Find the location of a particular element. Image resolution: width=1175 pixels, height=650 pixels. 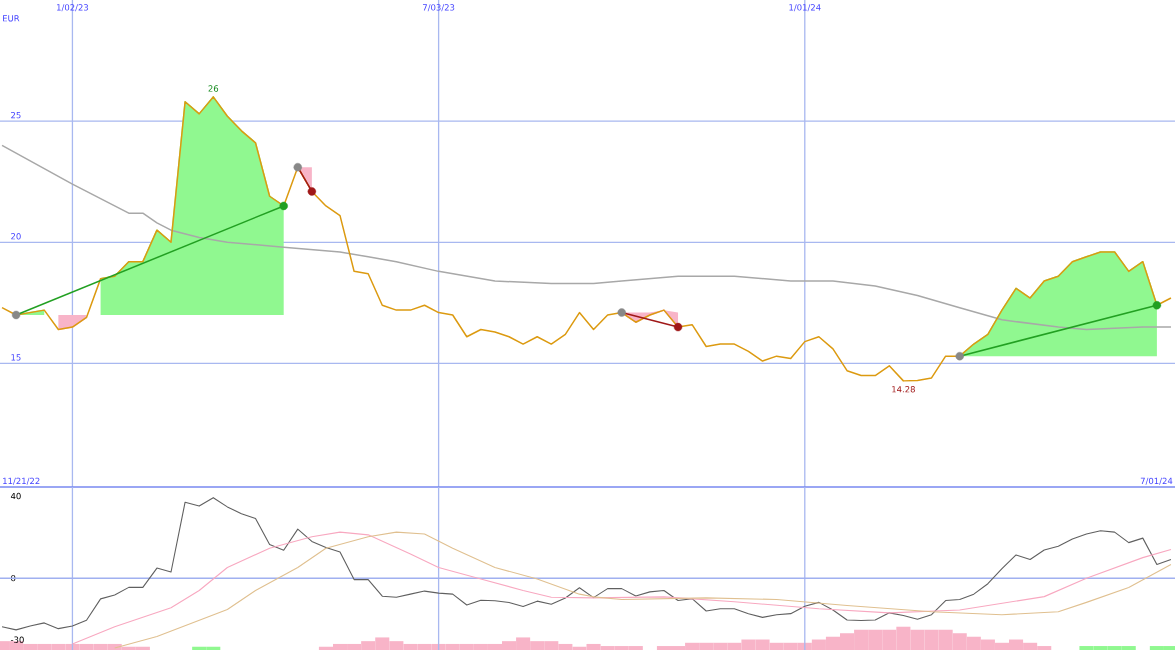

y-tick-label: 25 is located at coordinates (16, 115).